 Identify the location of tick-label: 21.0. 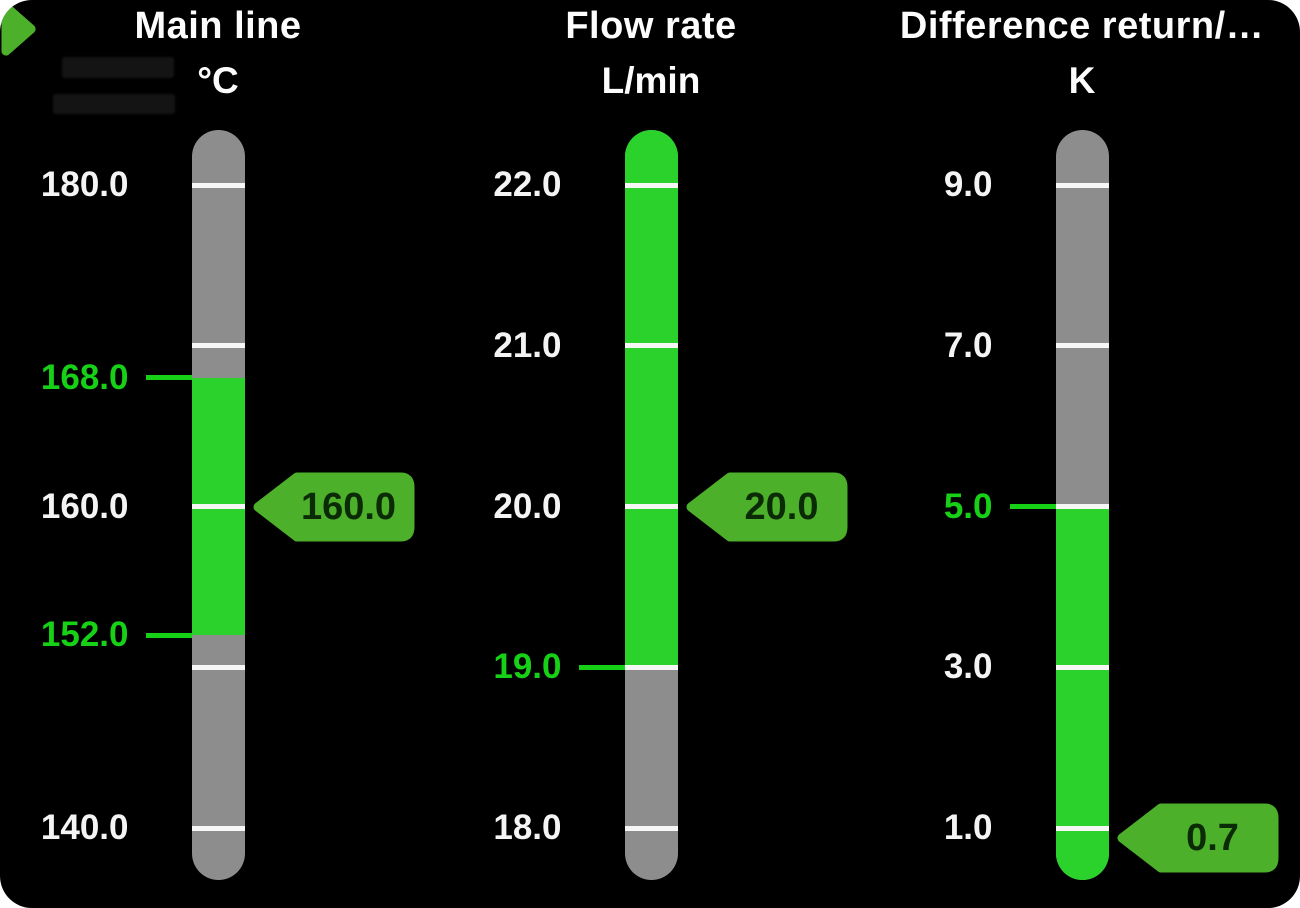
(527, 345).